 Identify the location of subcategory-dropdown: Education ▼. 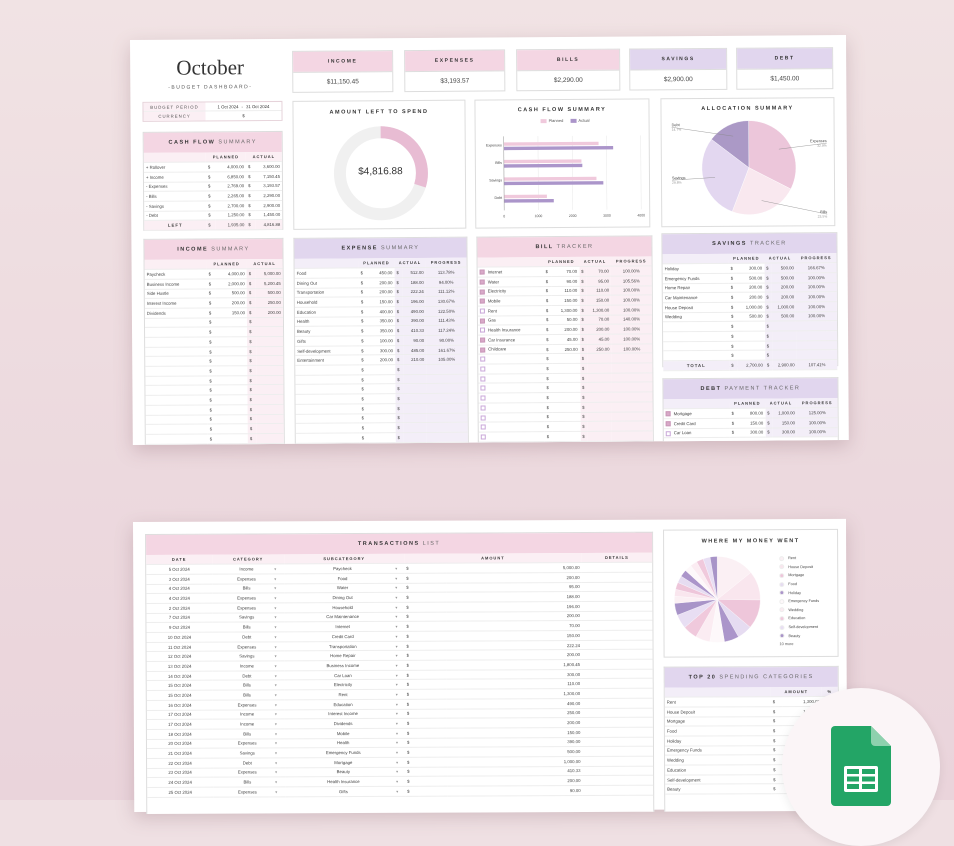
(344, 704).